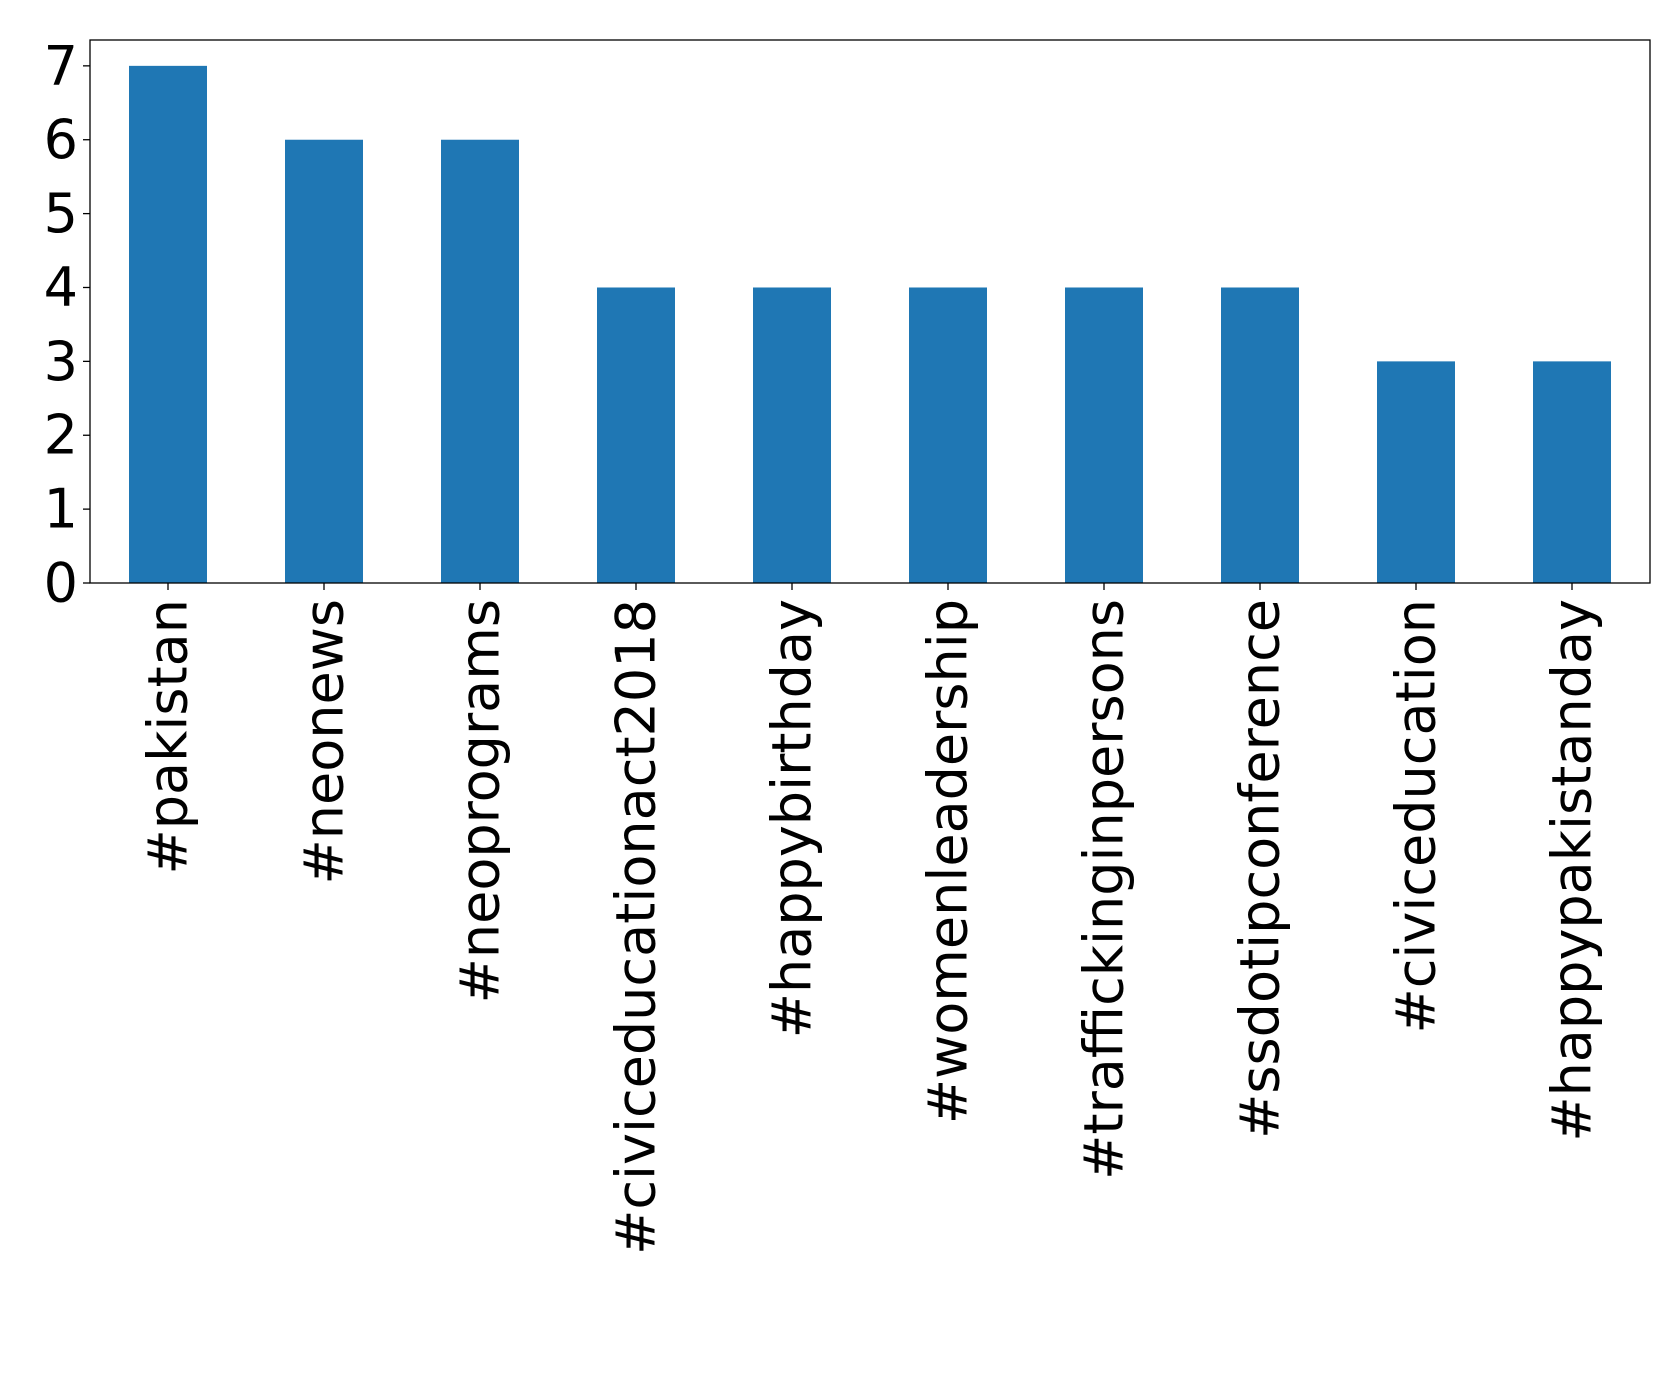 The image size is (1679, 1388). I want to click on y-tick-label: 1, so click(61, 509).